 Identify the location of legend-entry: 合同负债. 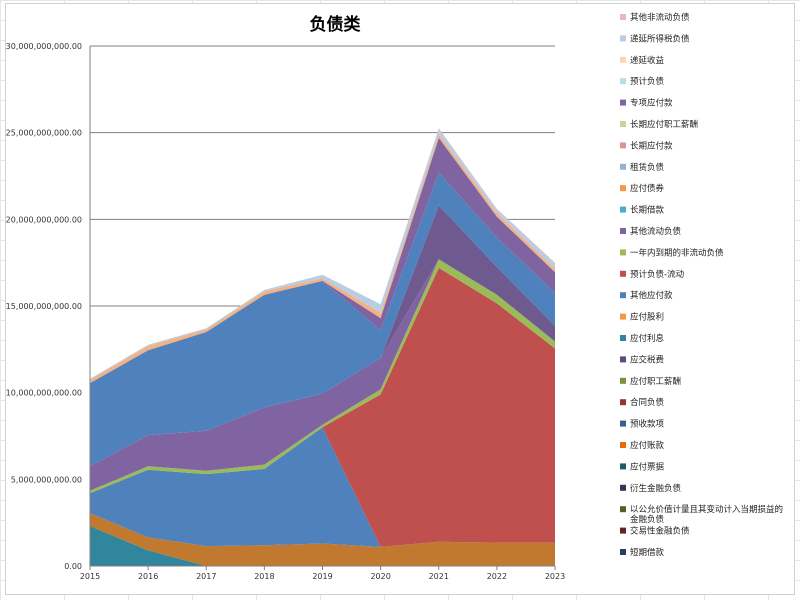
(647, 402).